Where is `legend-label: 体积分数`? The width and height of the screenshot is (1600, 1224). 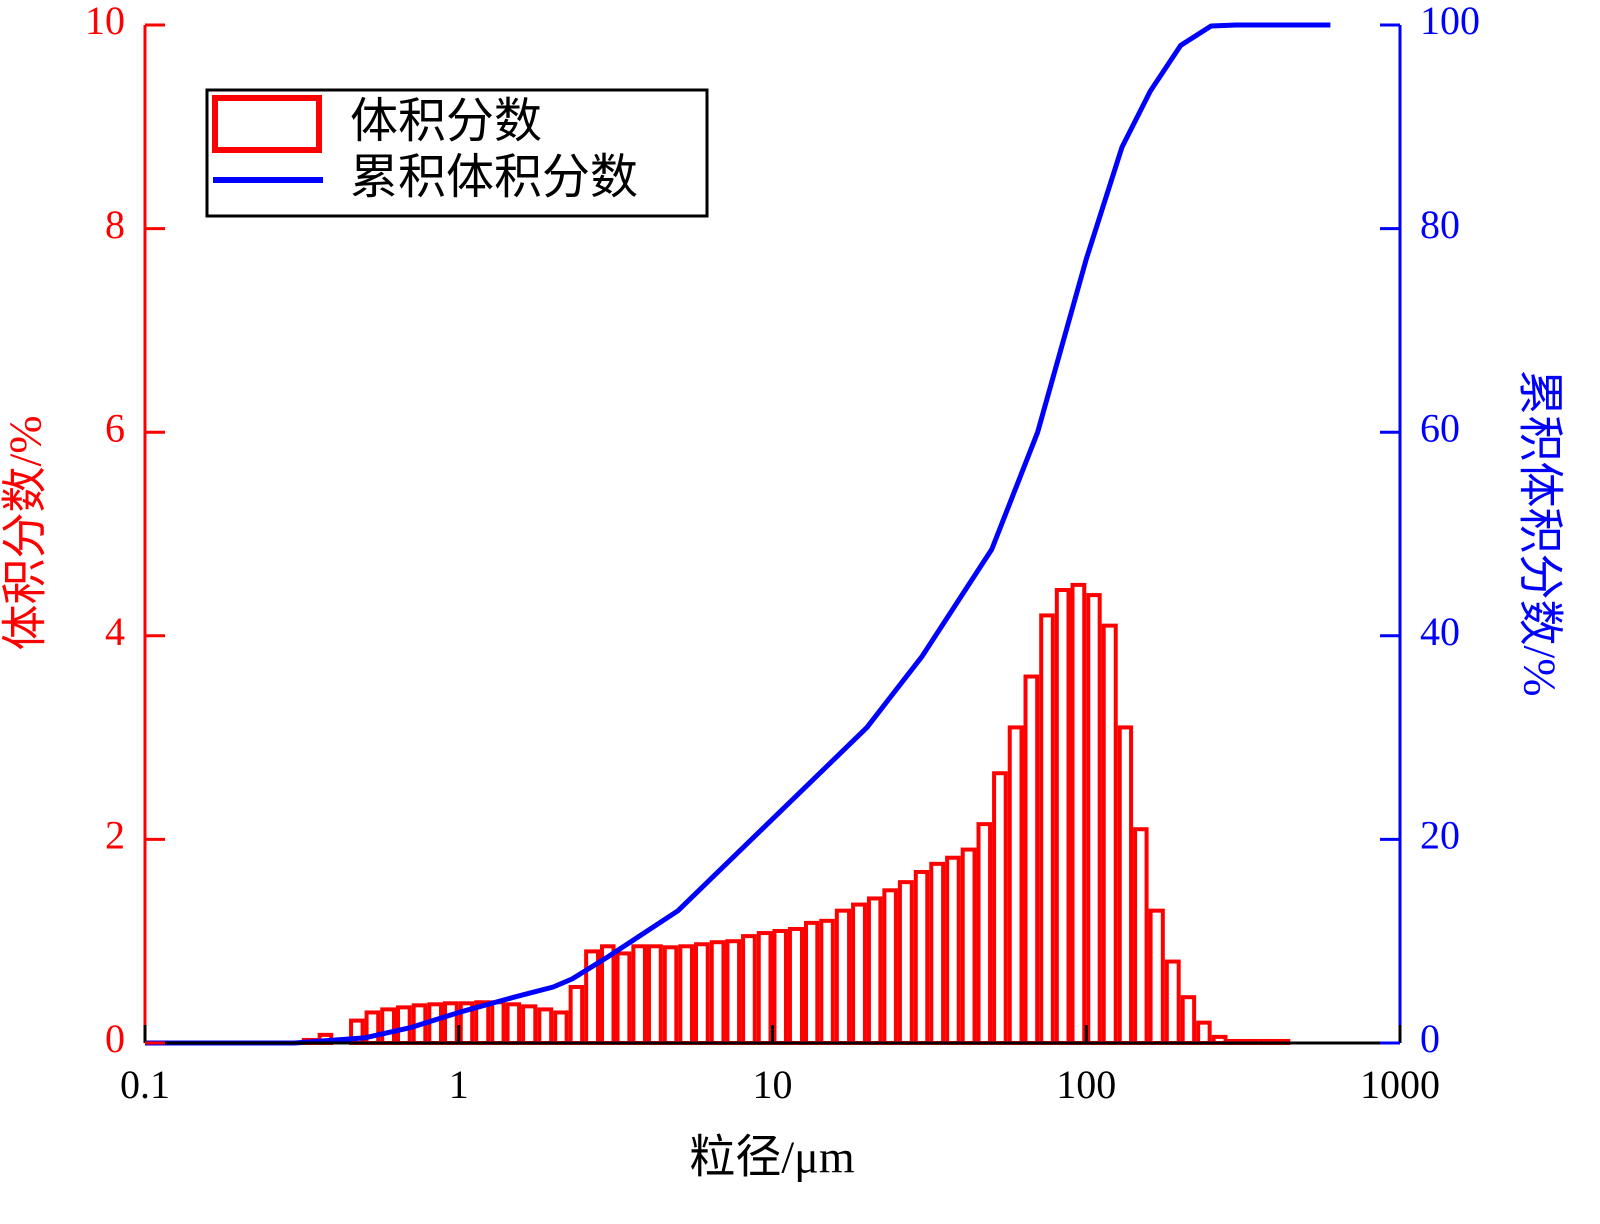
legend-label: 体积分数 is located at coordinates (446, 121).